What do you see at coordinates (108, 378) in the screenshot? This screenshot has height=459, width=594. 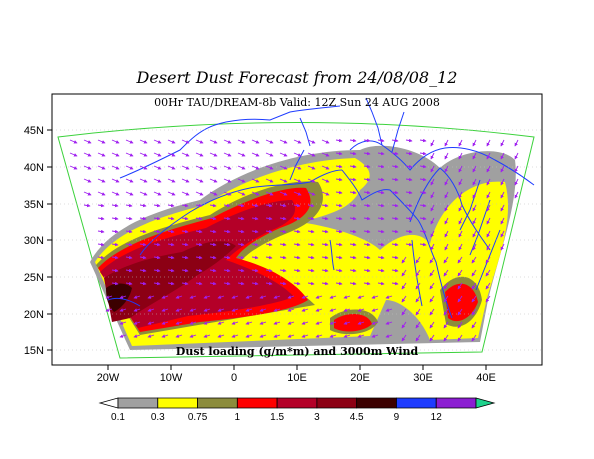 I see `lon-tick-label: 20W` at bounding box center [108, 378].